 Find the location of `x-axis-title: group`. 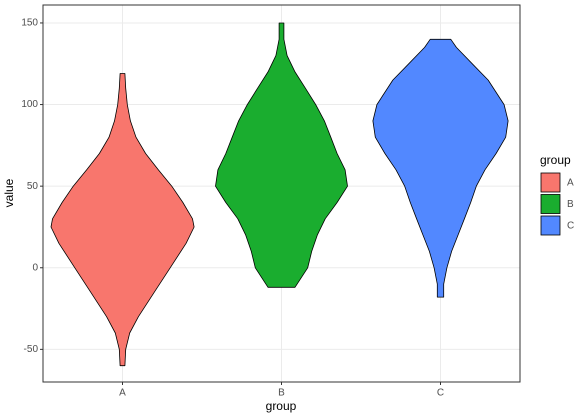

x-axis-title: group is located at coordinates (281, 406).